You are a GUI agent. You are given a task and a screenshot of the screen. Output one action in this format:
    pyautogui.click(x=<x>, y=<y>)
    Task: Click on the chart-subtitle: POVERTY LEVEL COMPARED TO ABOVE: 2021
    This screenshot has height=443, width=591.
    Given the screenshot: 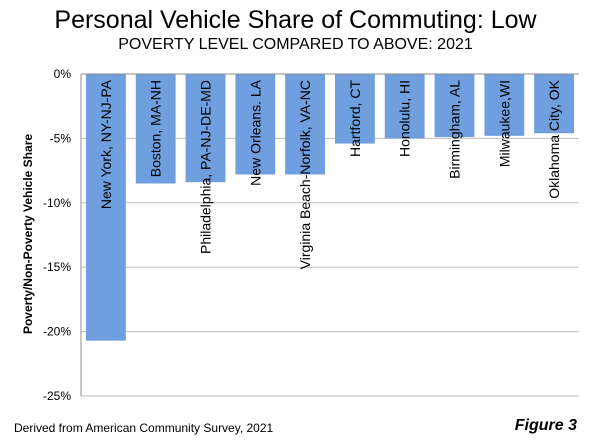 What is the action you would take?
    pyautogui.click(x=295, y=44)
    